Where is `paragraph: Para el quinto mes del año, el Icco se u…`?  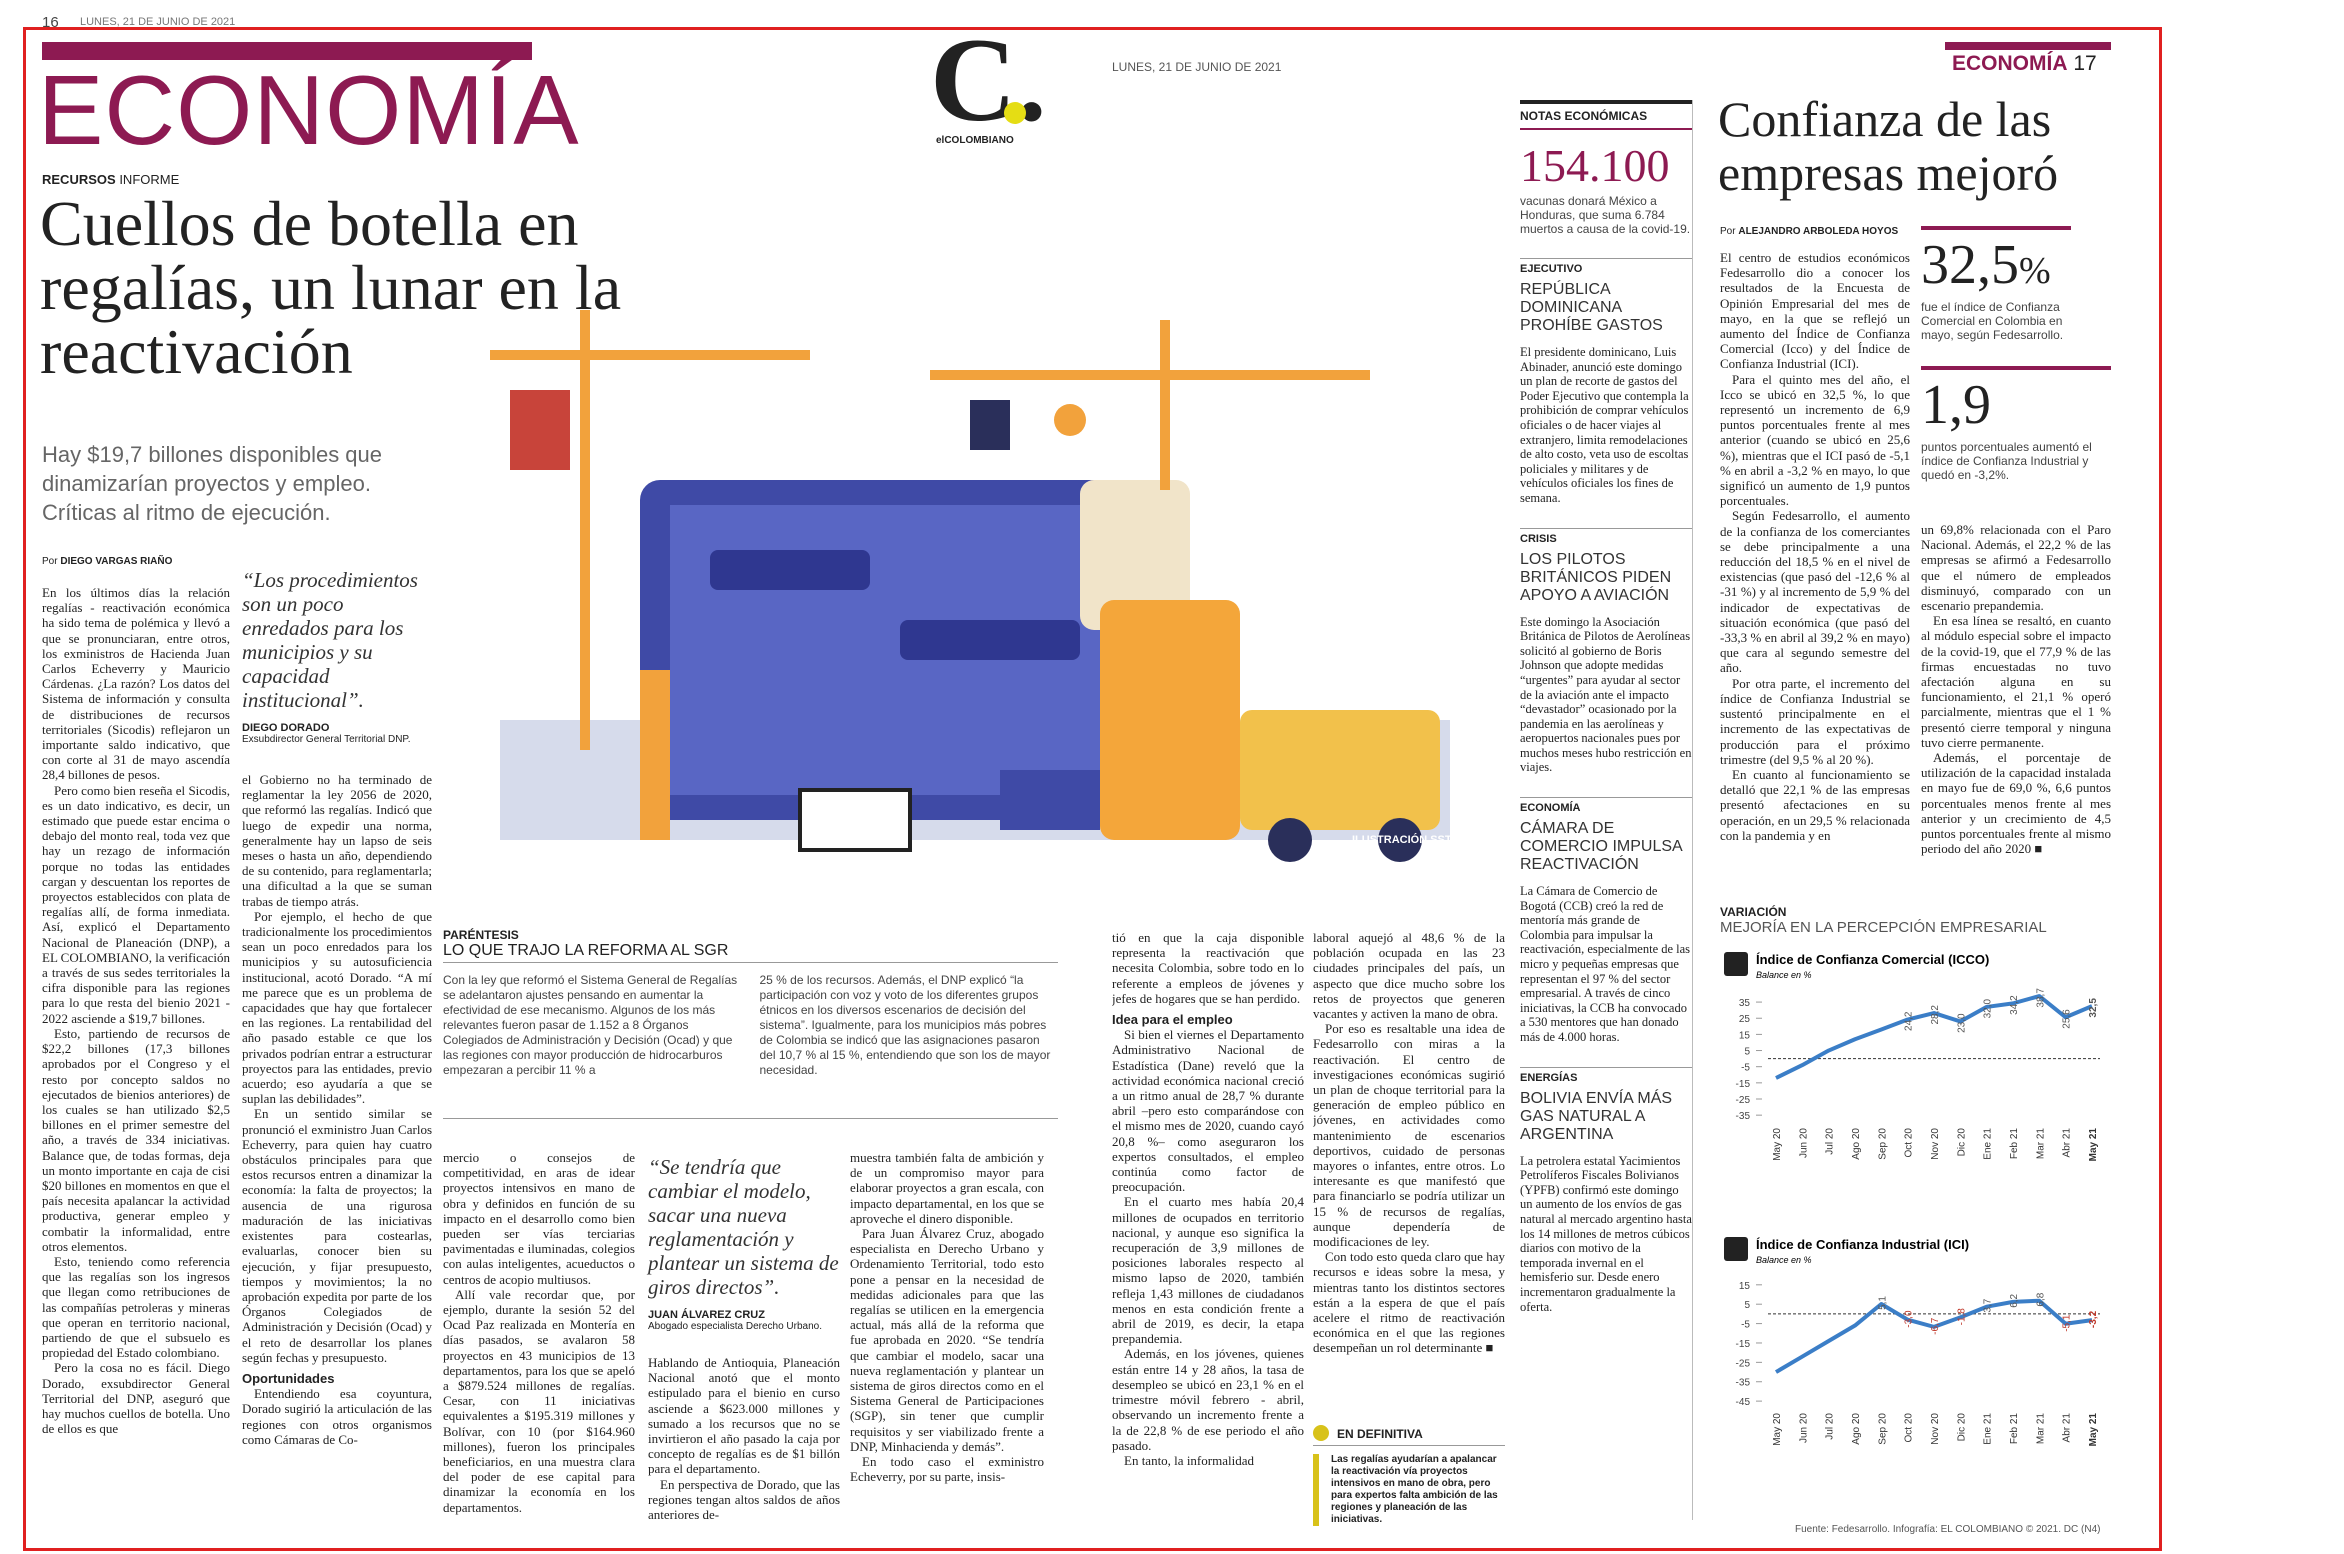 paragraph: Para el quinto mes del año, el Icco se u… is located at coordinates (1815, 440).